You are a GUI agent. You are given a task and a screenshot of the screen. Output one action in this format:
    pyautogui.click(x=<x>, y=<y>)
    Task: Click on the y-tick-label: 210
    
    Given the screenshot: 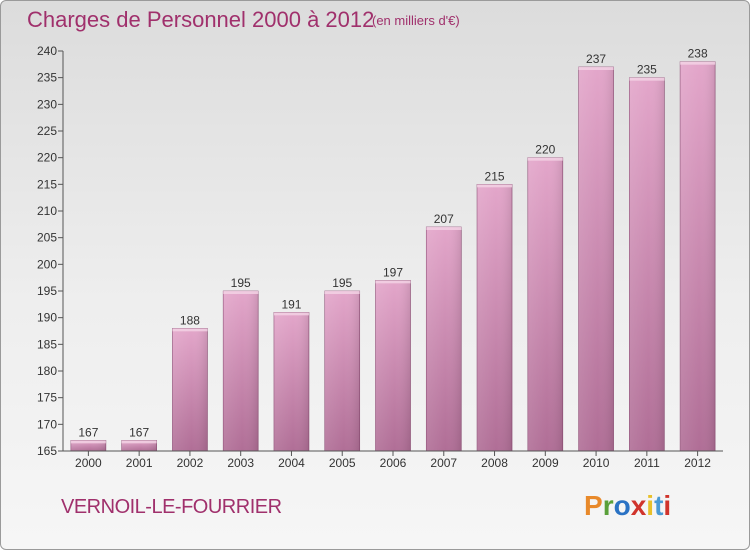 What is the action you would take?
    pyautogui.click(x=47, y=211)
    